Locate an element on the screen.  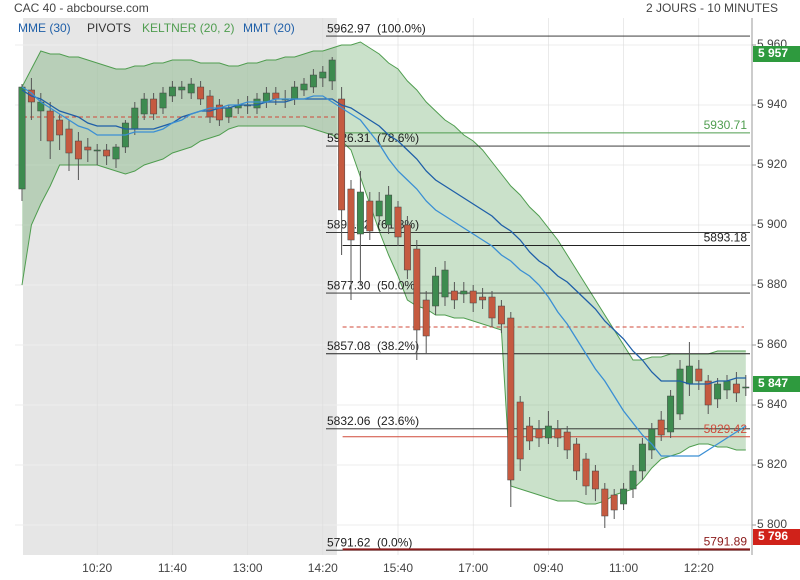
y-tick-label: 5 940 is located at coordinates (772, 104).